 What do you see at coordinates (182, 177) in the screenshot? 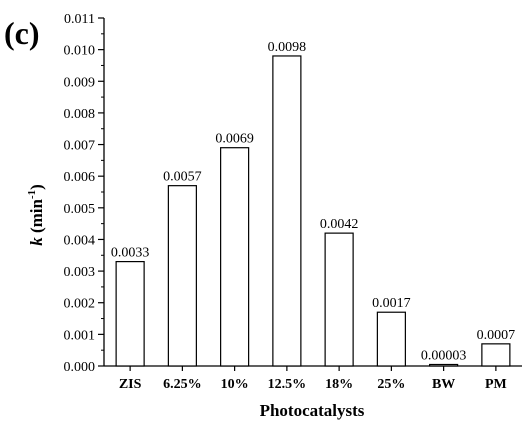
I see `data-label: 0.0057` at bounding box center [182, 177].